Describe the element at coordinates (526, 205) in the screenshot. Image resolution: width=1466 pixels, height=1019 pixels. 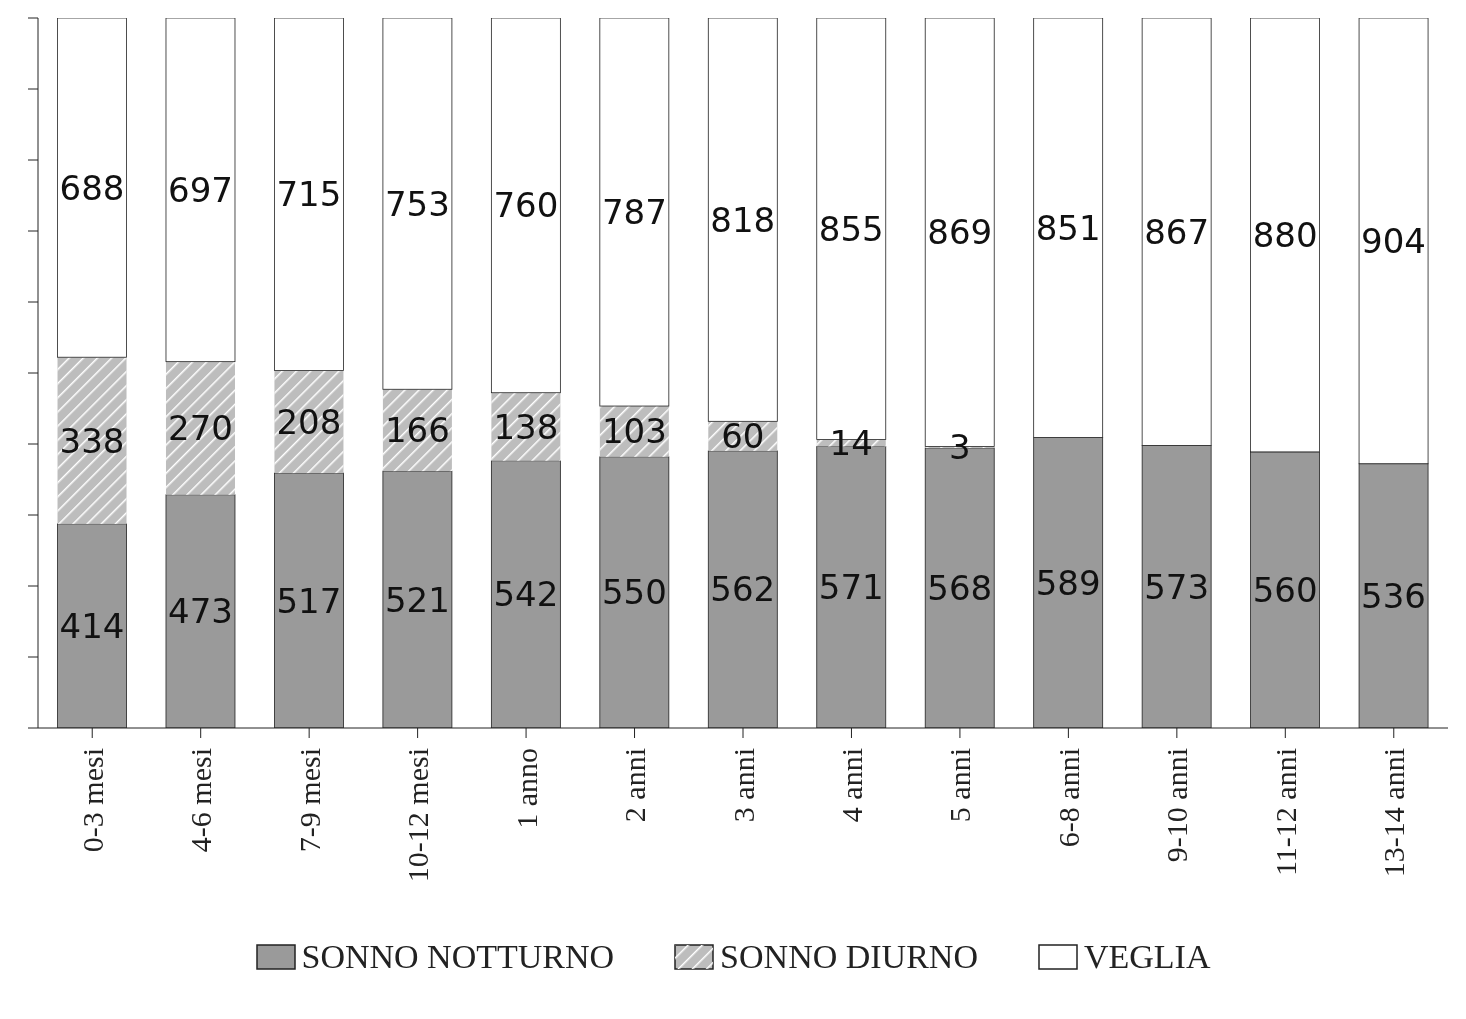
I see `data-label: 760` at that location.